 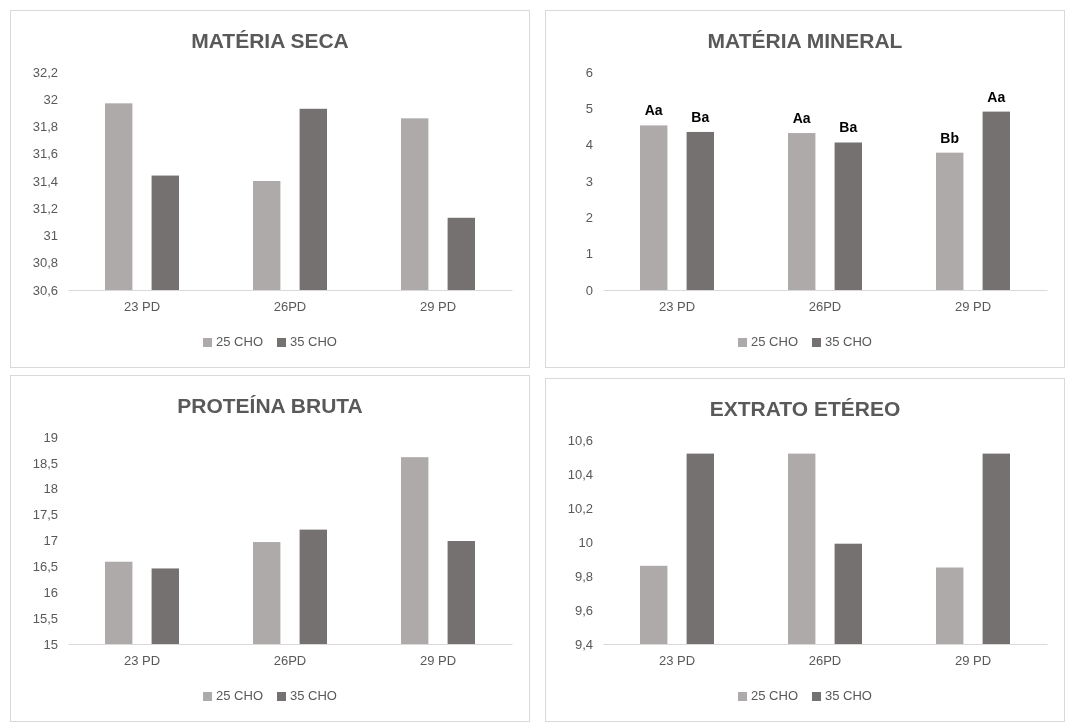 I want to click on y-tick-label: 10,6, so click(x=580, y=440).